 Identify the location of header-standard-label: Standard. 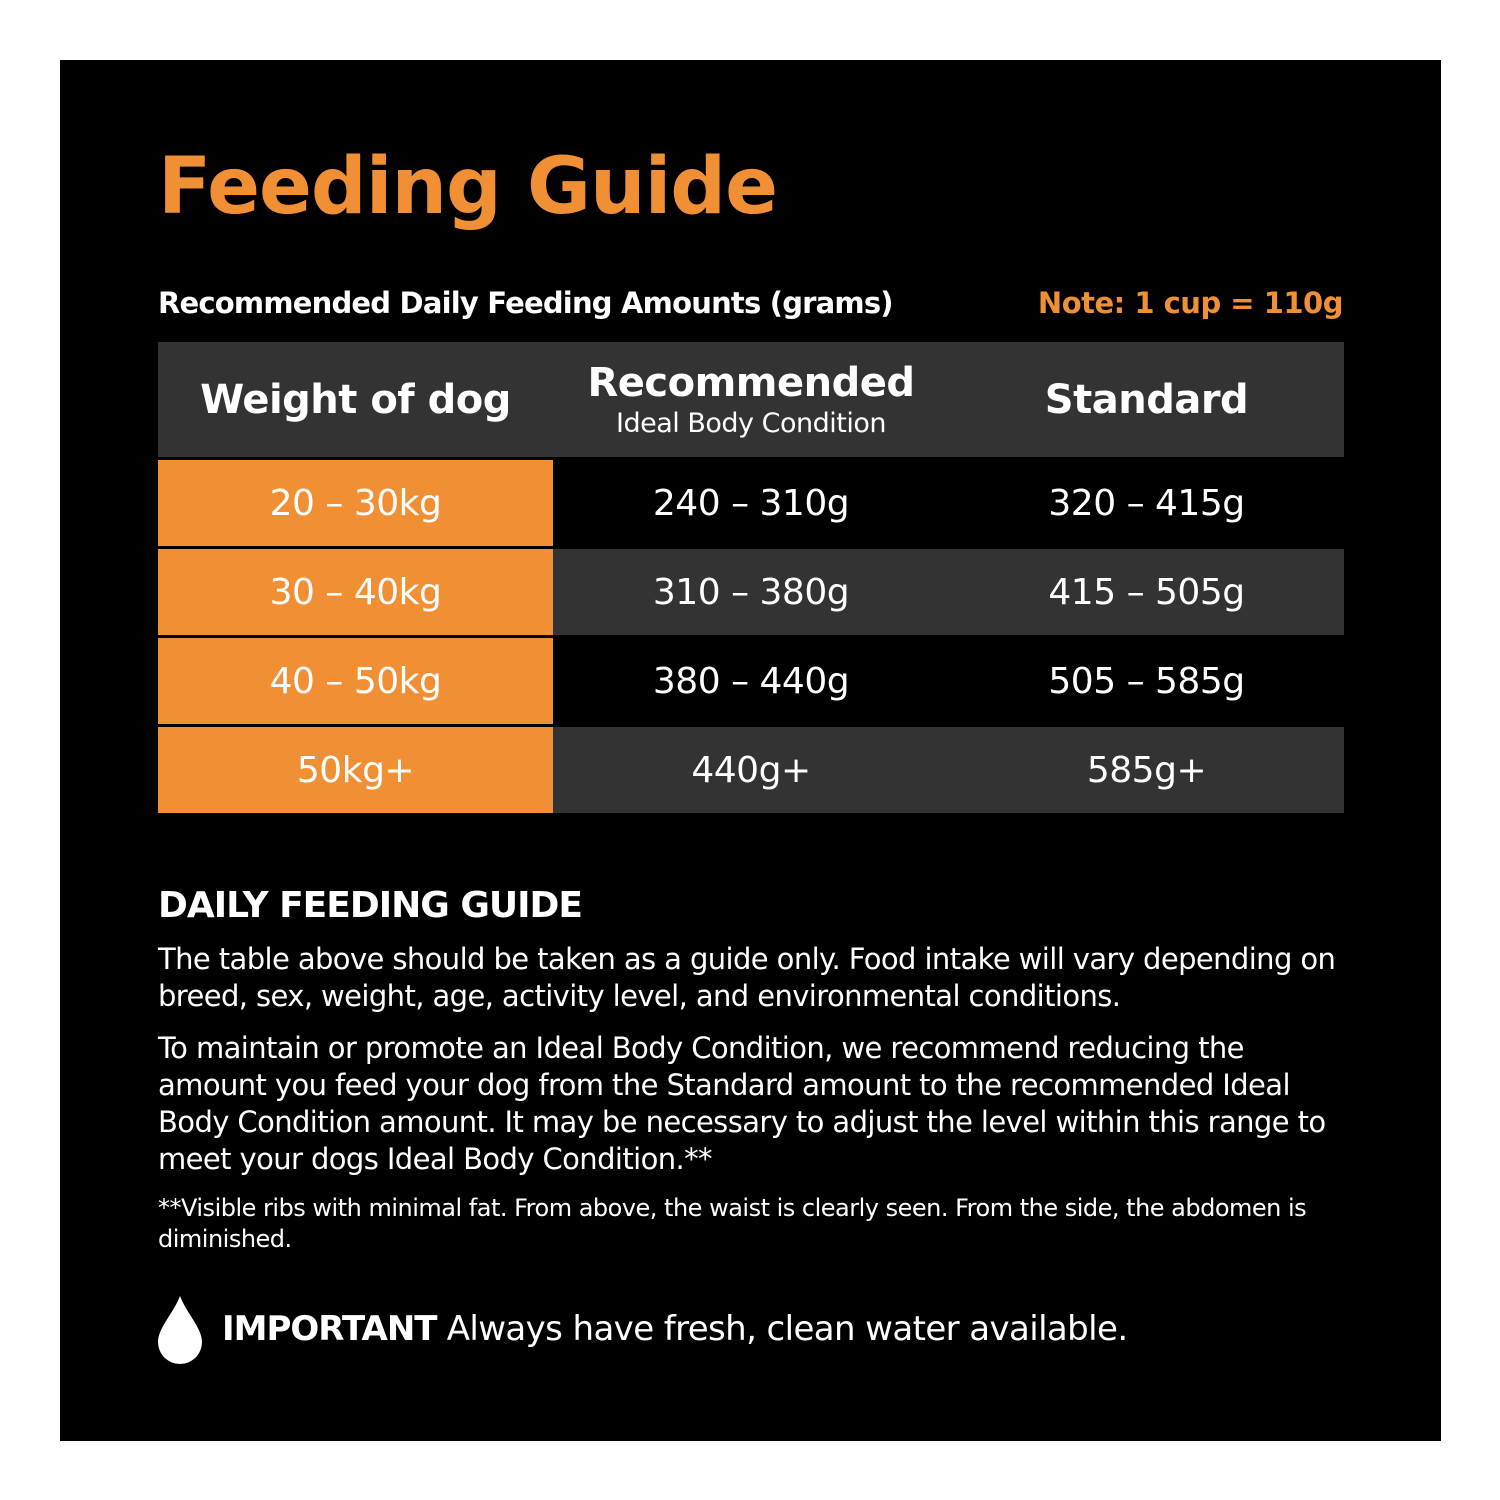
(1146, 399).